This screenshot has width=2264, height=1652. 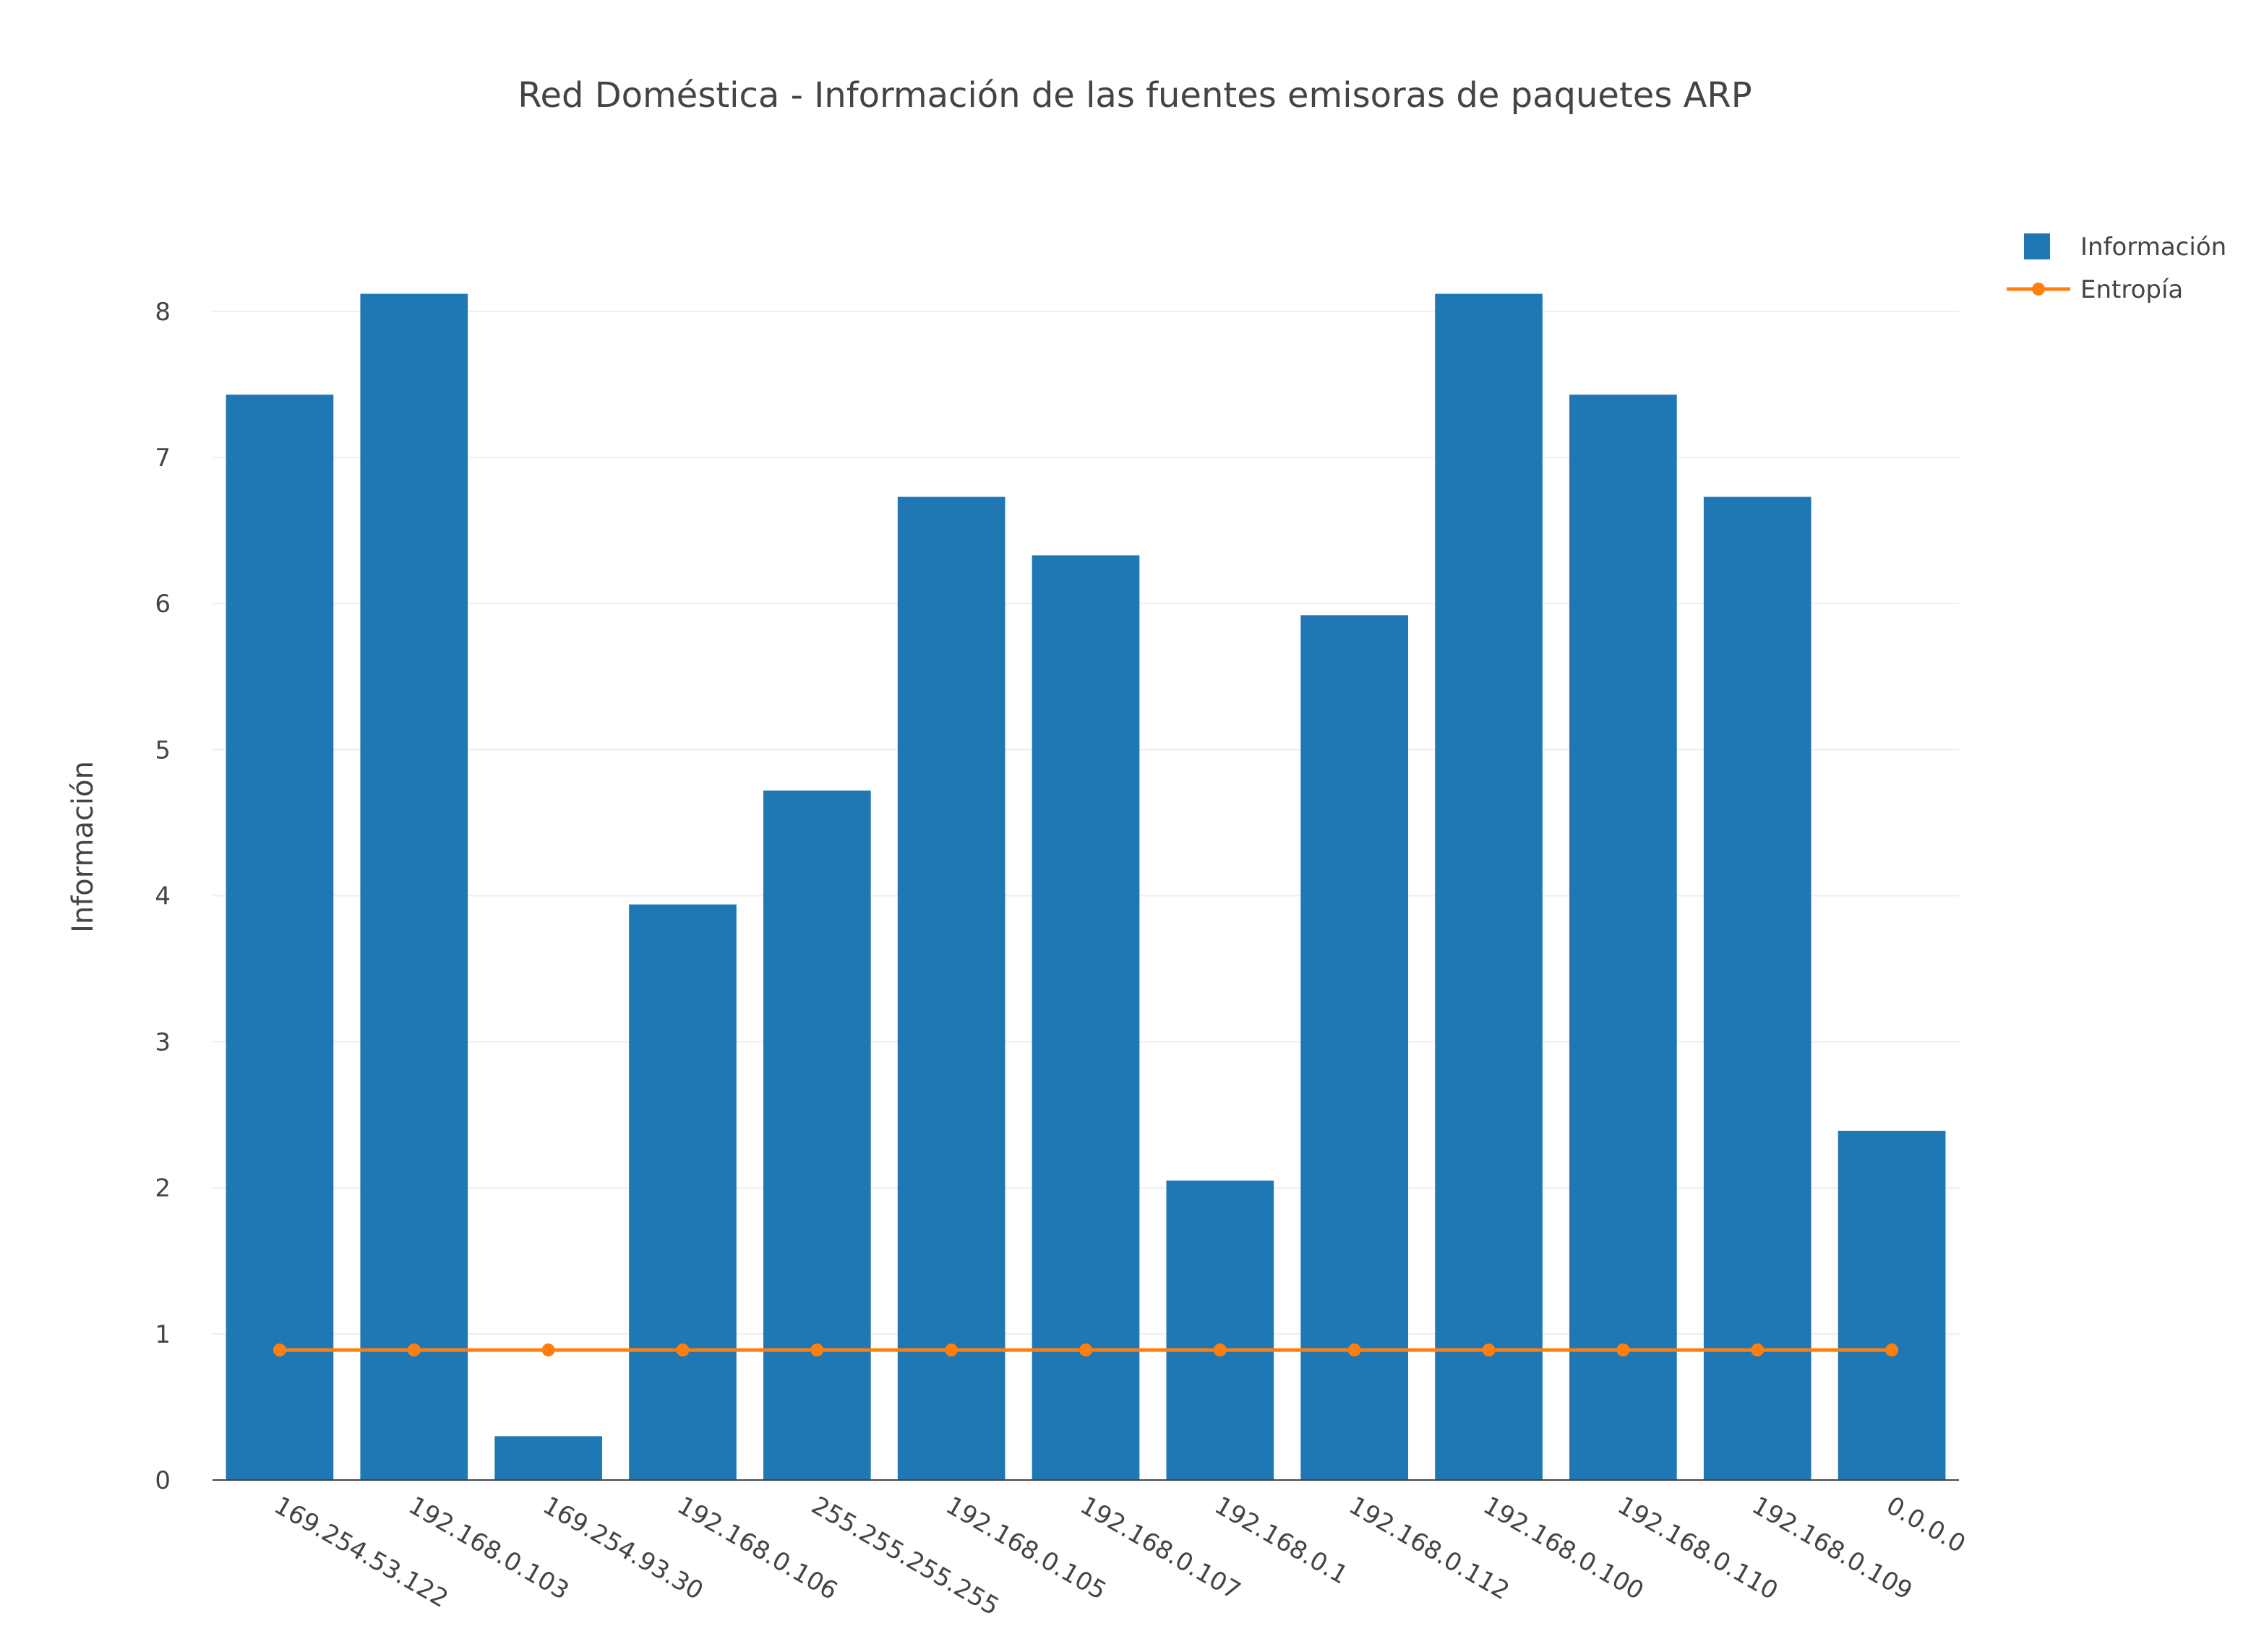 I want to click on y-tick-label-2: 2, so click(x=163, y=1188).